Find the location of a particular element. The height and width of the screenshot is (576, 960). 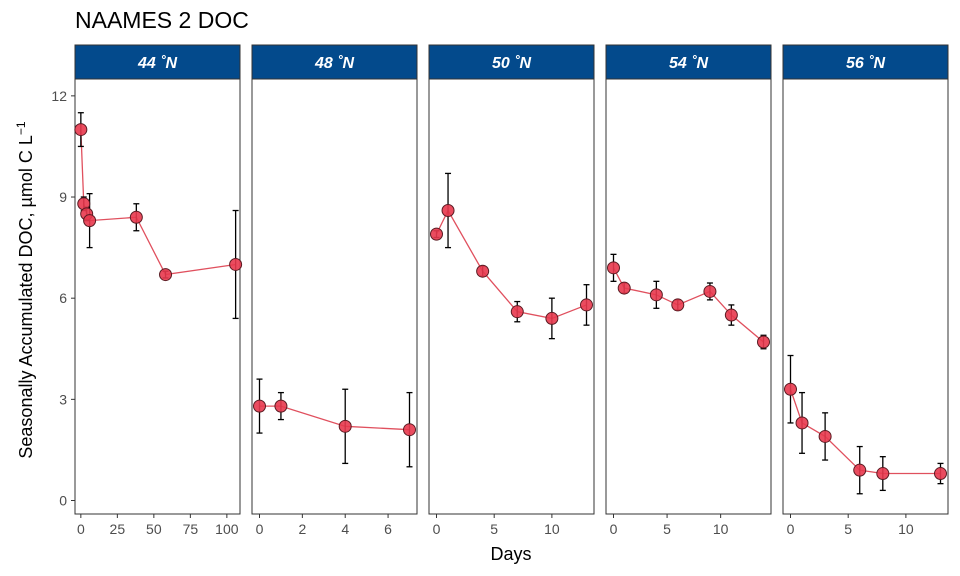

y-tick-label: 6 is located at coordinates (63, 298).